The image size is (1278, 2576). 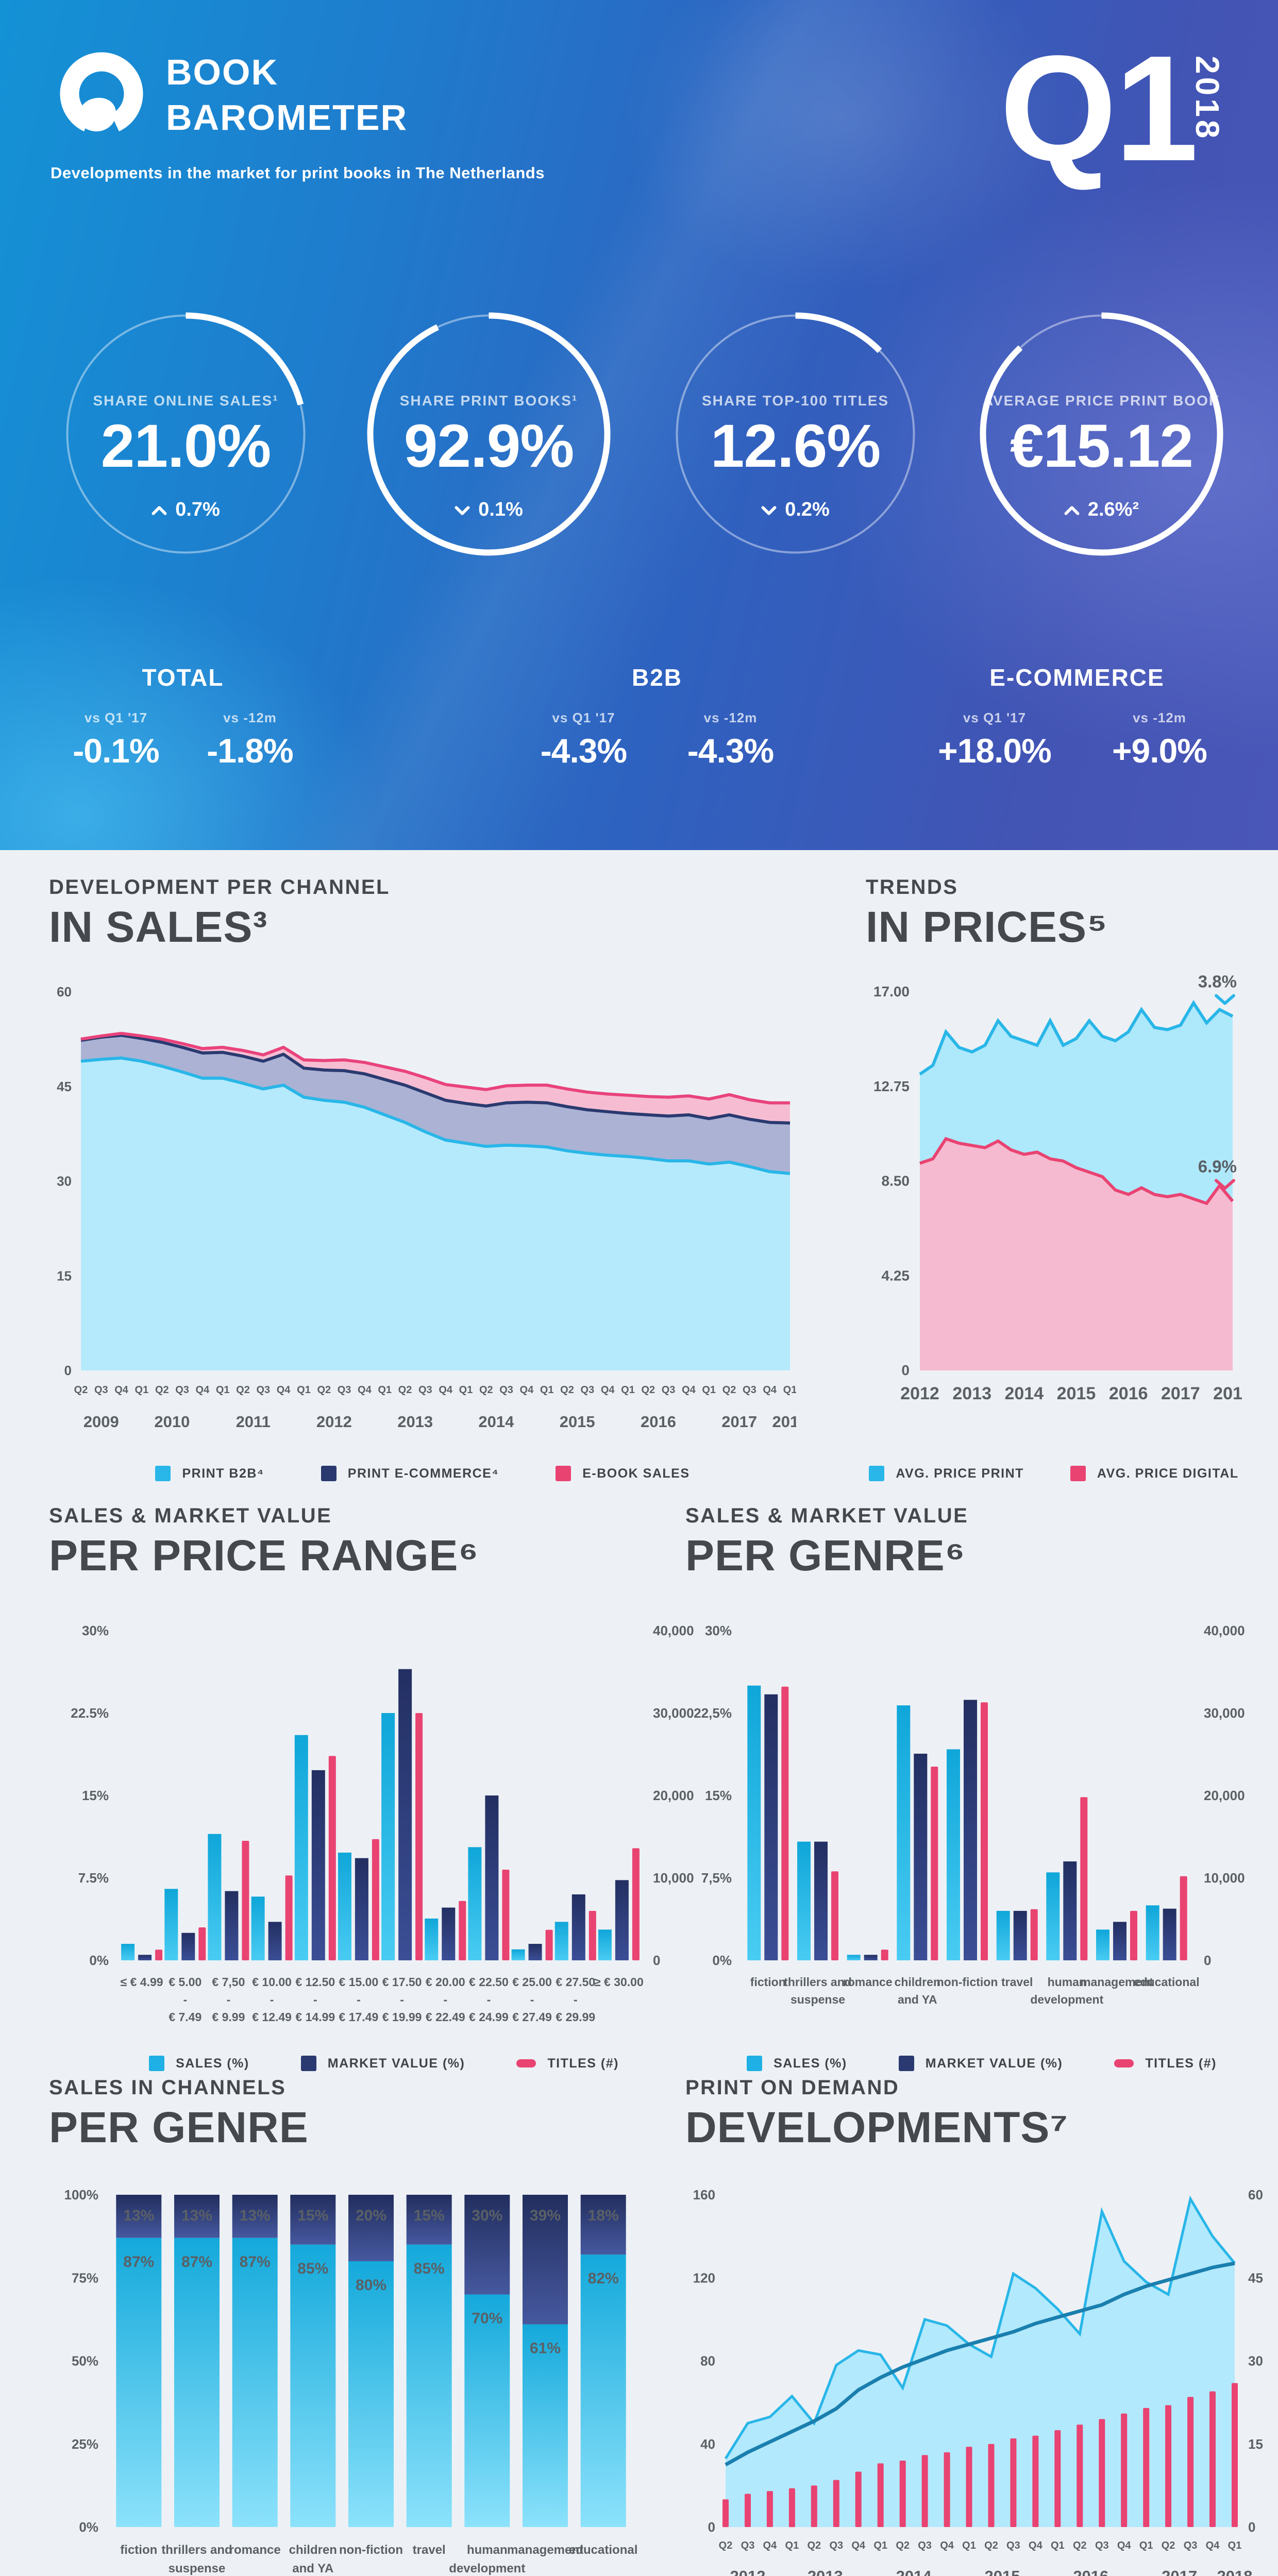 What do you see at coordinates (186, 401) in the screenshot?
I see `kpi-label: SHARE ONLINE SALES¹` at bounding box center [186, 401].